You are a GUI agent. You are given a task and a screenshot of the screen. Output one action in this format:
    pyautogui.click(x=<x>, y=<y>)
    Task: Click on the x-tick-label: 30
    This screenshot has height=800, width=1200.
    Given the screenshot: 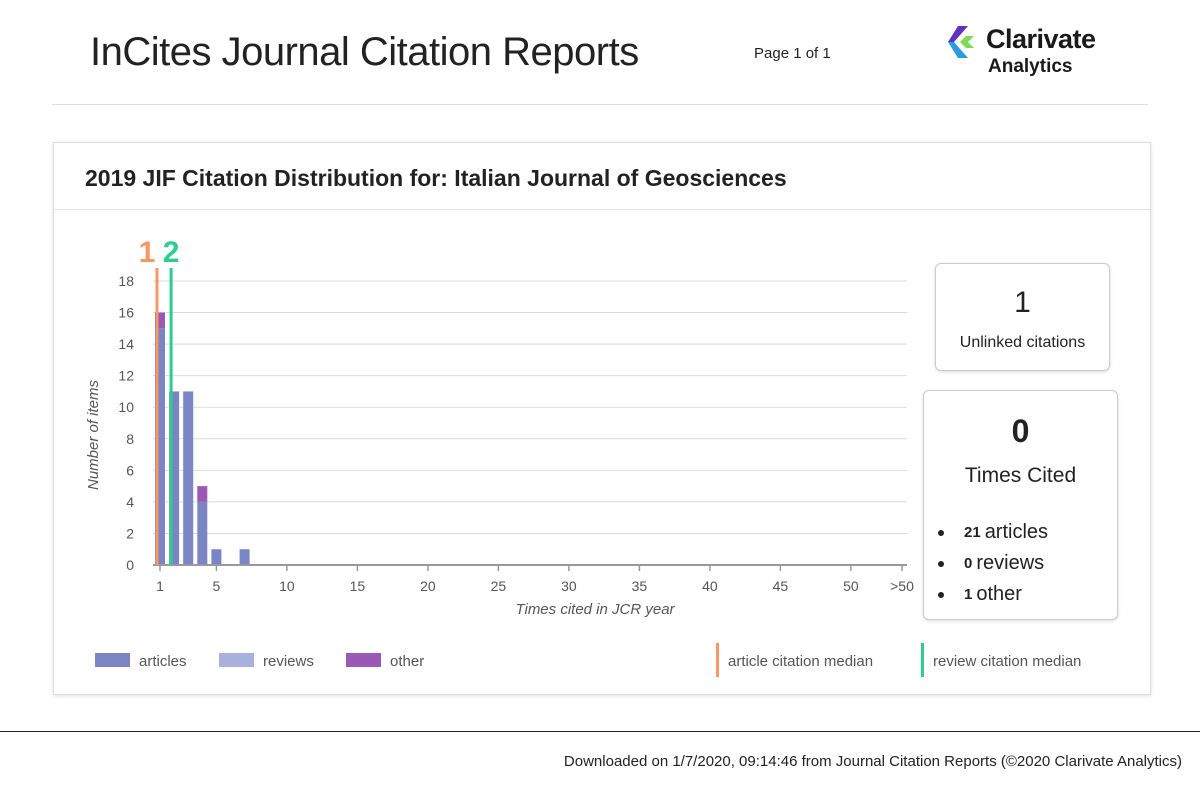 What is the action you would take?
    pyautogui.click(x=569, y=586)
    